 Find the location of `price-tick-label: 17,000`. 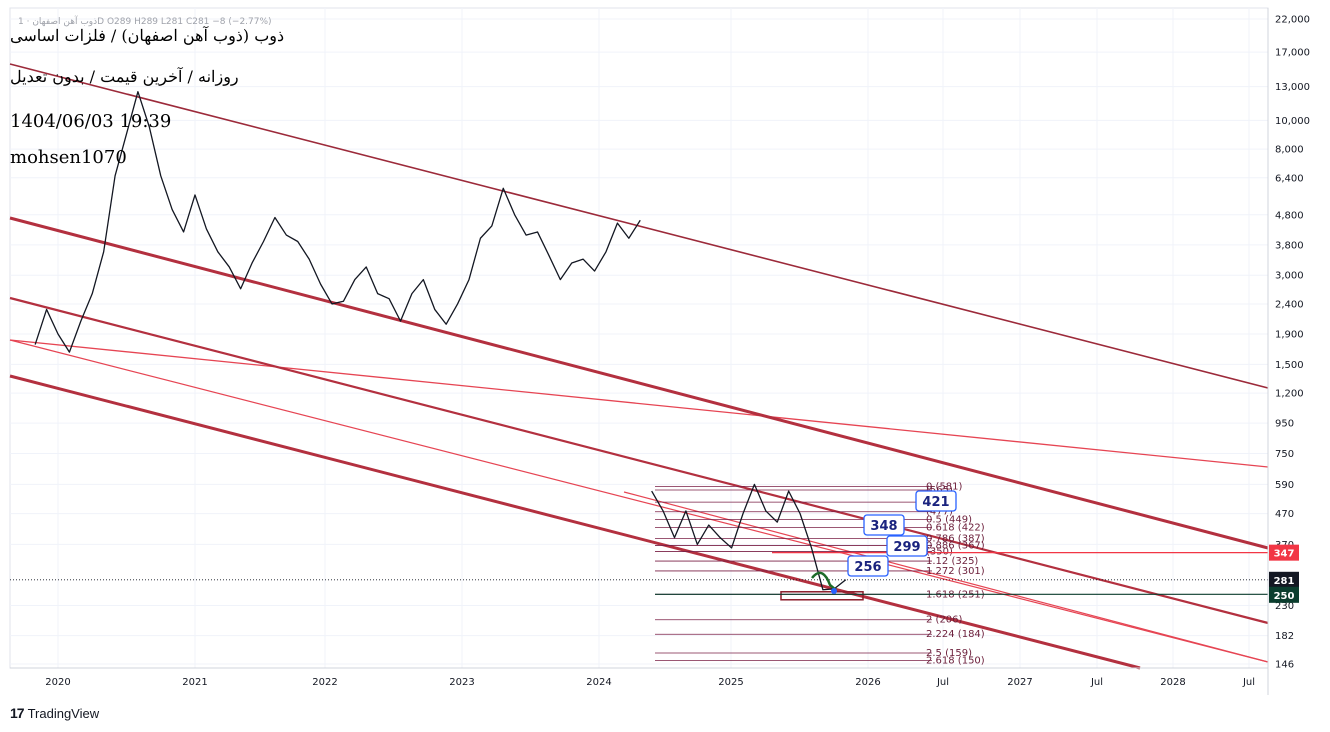

price-tick-label: 17,000 is located at coordinates (1292, 53).